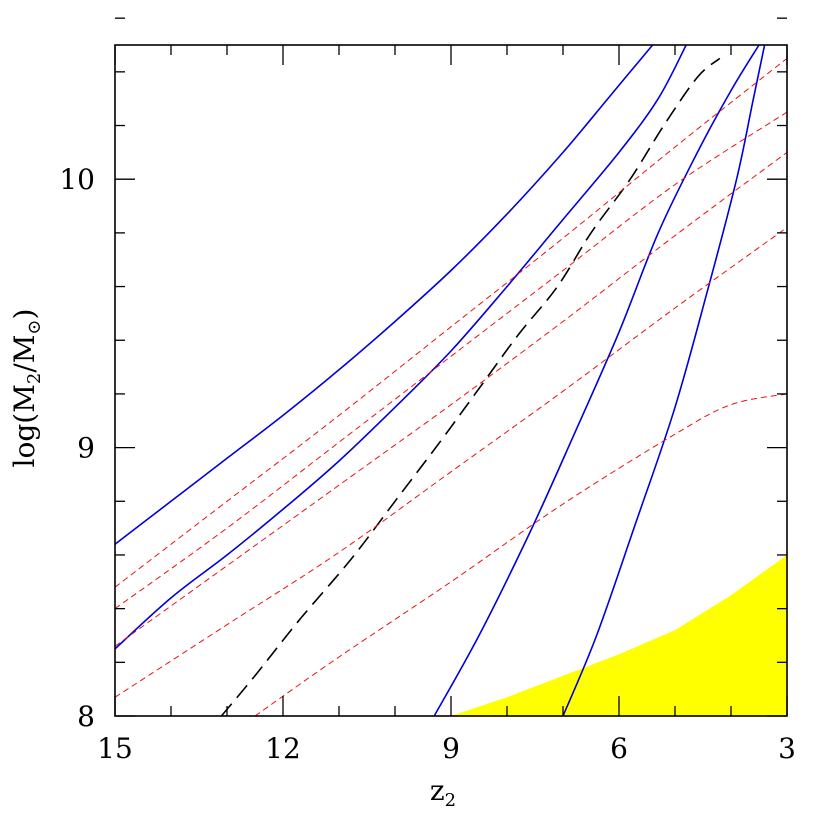 The width and height of the screenshot is (830, 830). I want to click on shaded-region-layer, so click(619, 635).